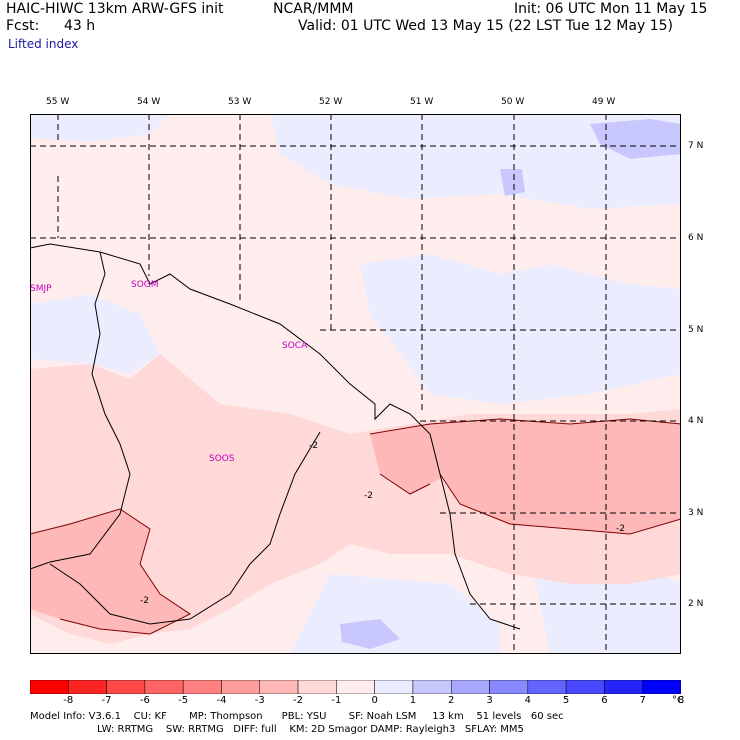 The width and height of the screenshot is (740, 740). I want to click on colorbar-tick-label: -8, so click(68, 700).